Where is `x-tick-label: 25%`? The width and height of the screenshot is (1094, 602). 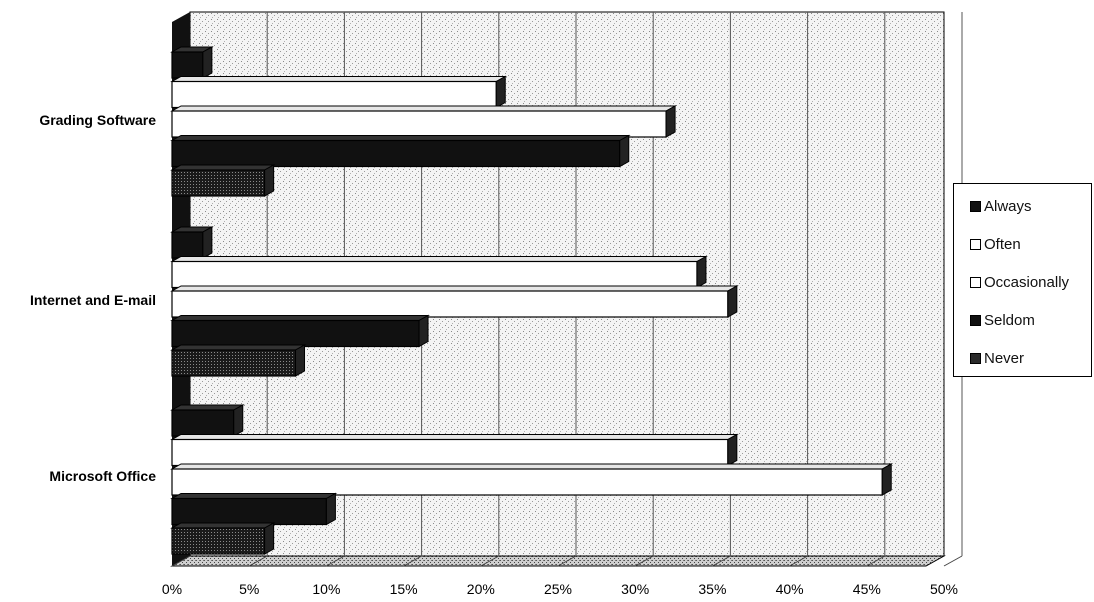
x-tick-label: 25% is located at coordinates (558, 589).